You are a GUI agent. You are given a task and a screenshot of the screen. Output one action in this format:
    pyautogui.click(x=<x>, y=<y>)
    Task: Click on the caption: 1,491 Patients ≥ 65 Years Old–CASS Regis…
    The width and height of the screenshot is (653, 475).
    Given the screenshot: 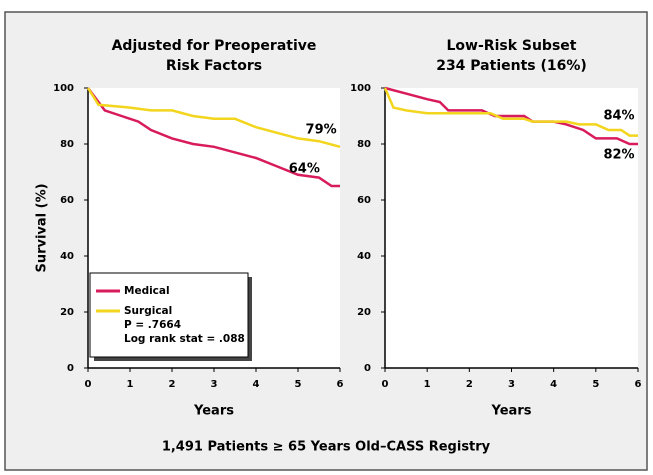 What is the action you would take?
    pyautogui.click(x=326, y=447)
    